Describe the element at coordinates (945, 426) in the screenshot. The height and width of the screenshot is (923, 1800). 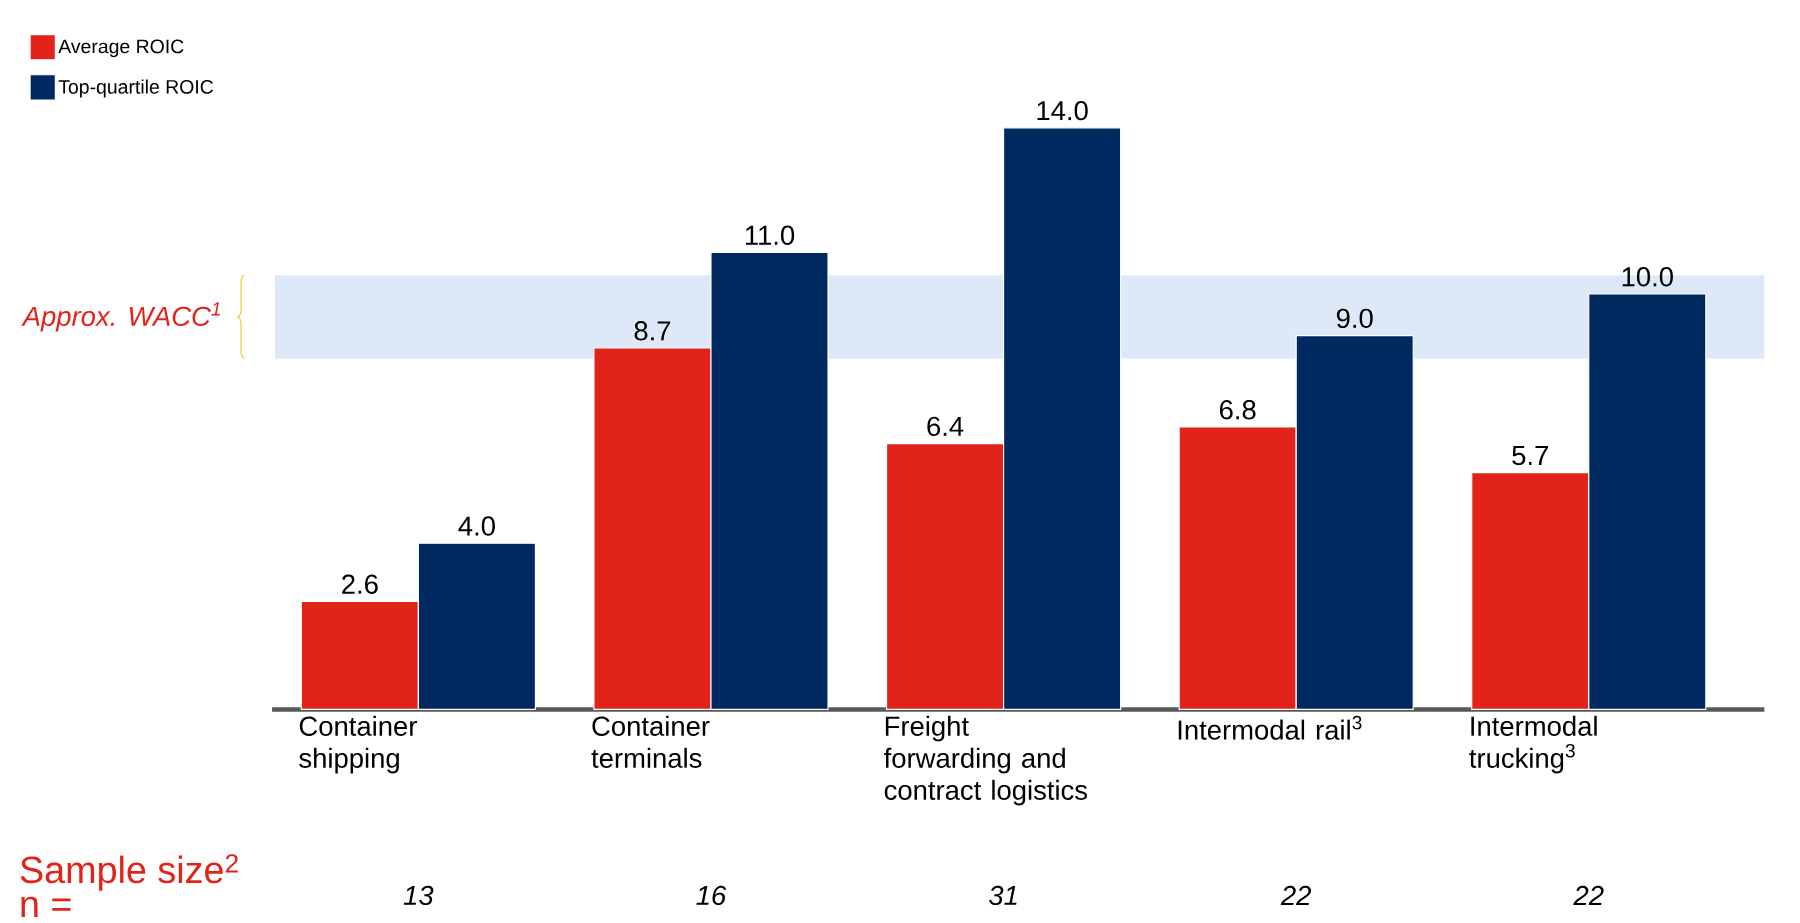
I see `data-label: 6.4` at that location.